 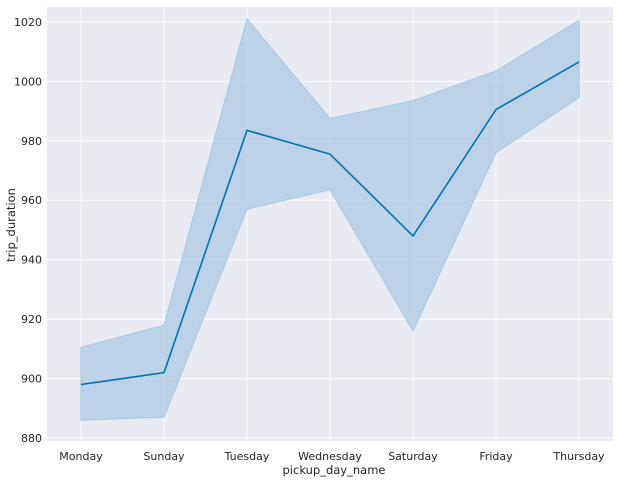 I want to click on x-tick-label: Sunday, so click(x=164, y=456).